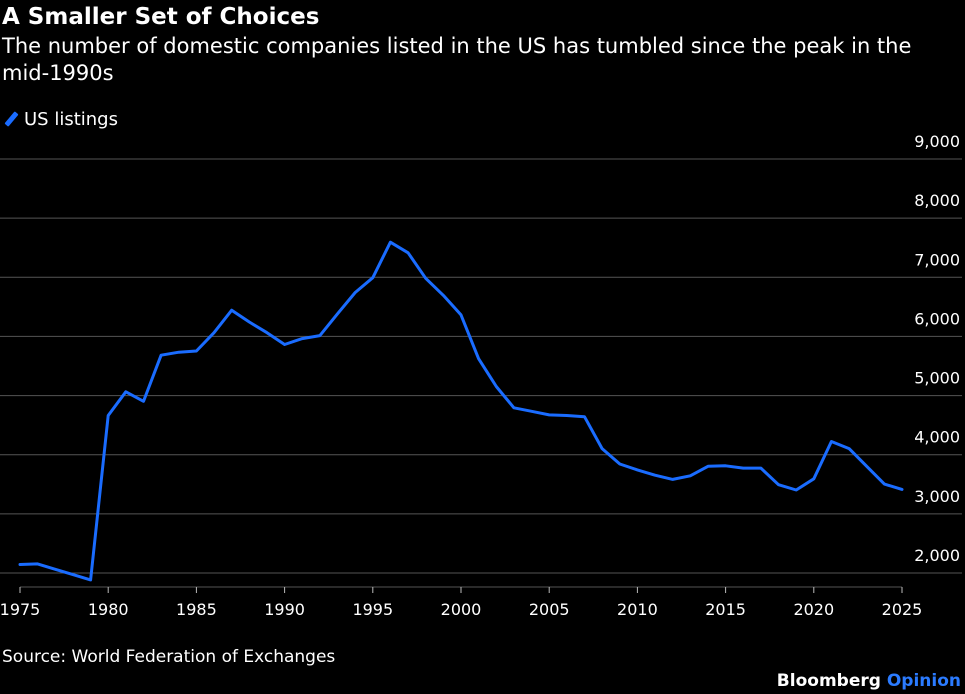  Describe the element at coordinates (169, 657) in the screenshot. I see `source-note: Source: World Federation of Exchanges` at that location.